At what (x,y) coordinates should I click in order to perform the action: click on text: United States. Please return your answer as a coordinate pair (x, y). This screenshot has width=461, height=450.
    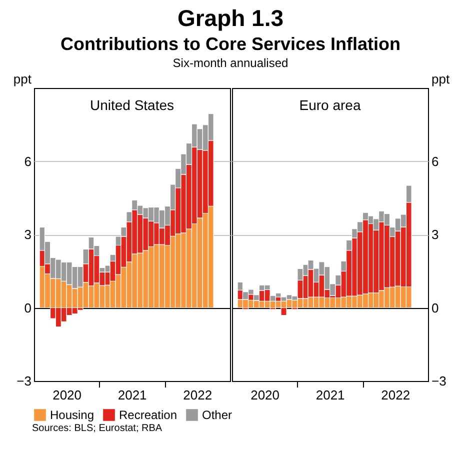
    Looking at the image, I should click on (132, 105).